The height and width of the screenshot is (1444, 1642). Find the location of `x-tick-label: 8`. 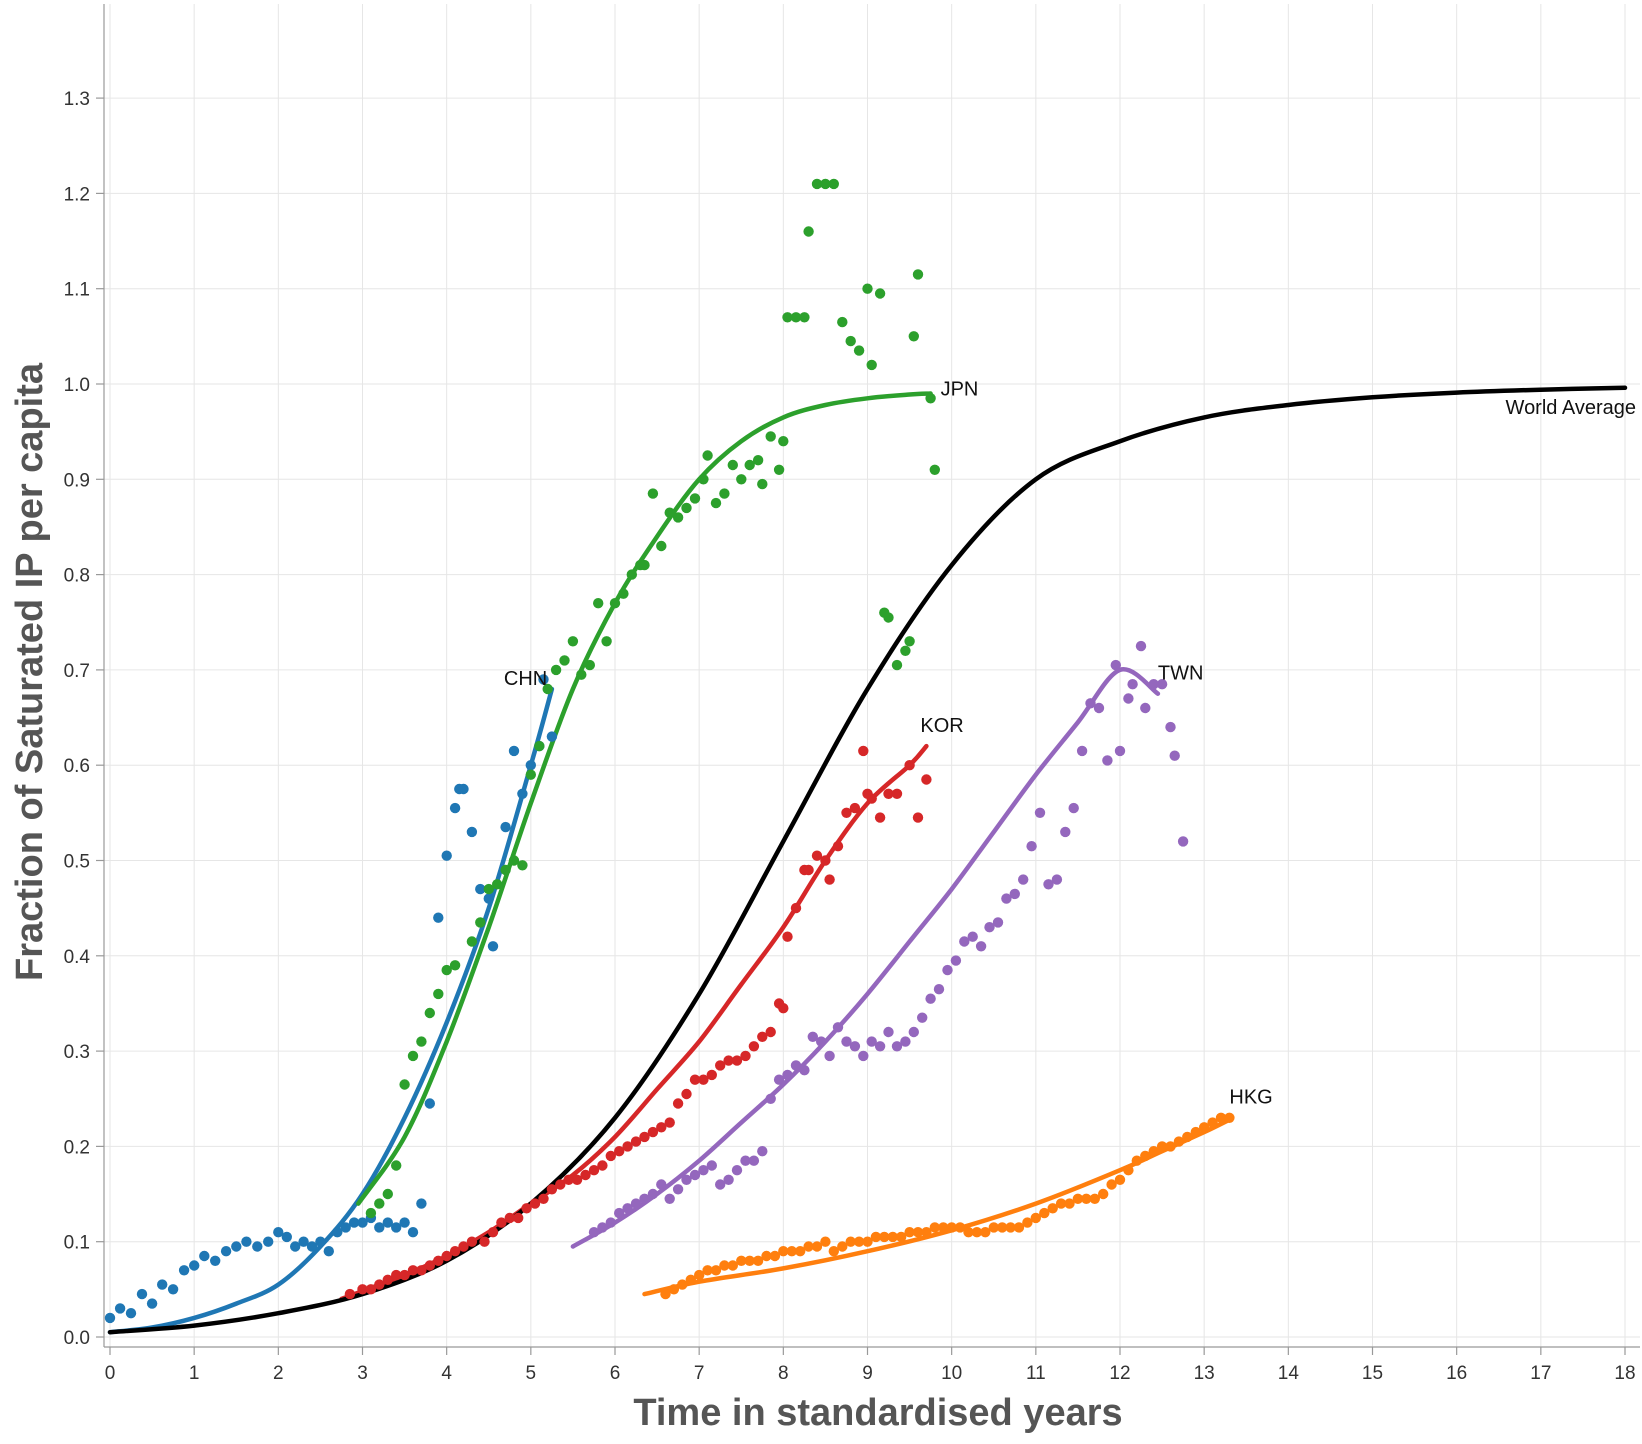

x-tick-label: 8 is located at coordinates (783, 1373).